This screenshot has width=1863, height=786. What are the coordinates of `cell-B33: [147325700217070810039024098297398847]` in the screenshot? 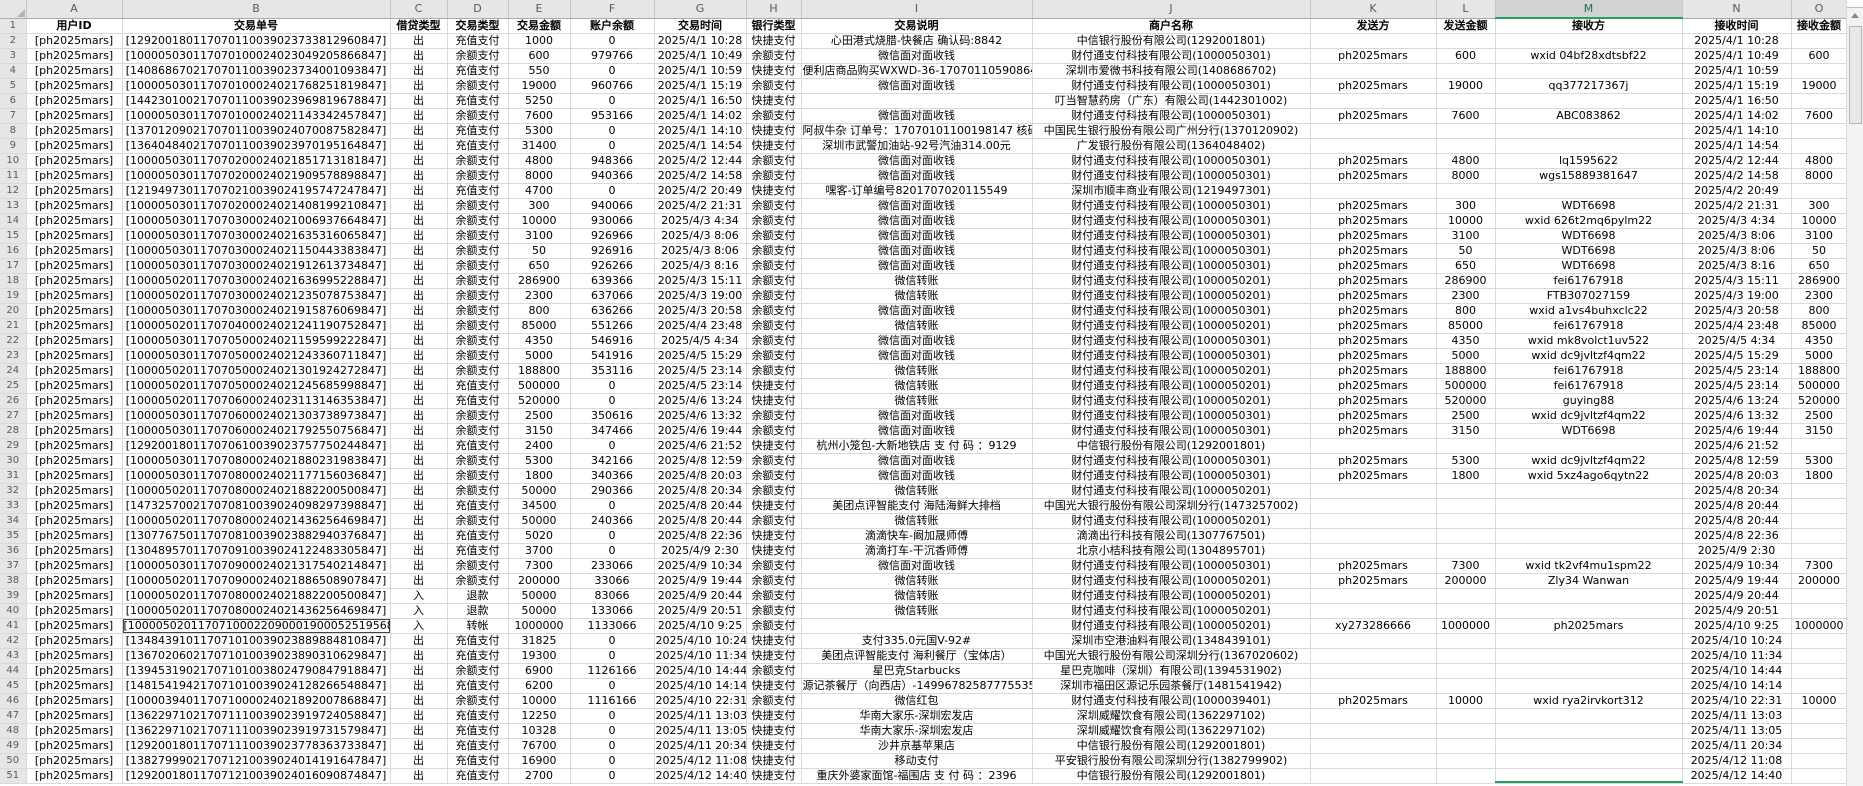 It's located at (256, 506).